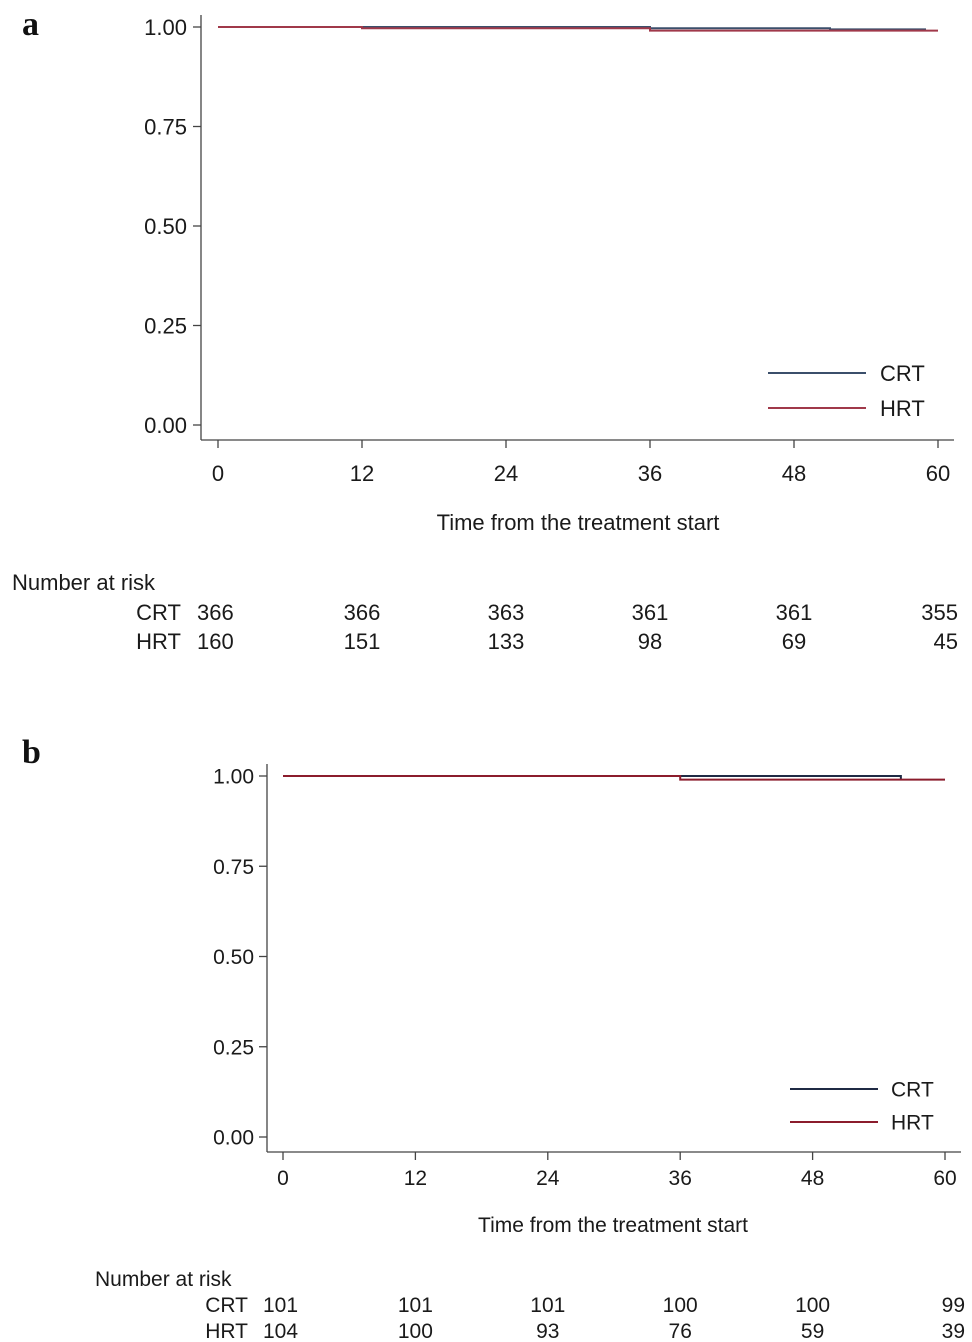 The image size is (972, 1342). I want to click on panel-b-x-tick-label: 48, so click(812, 1178).